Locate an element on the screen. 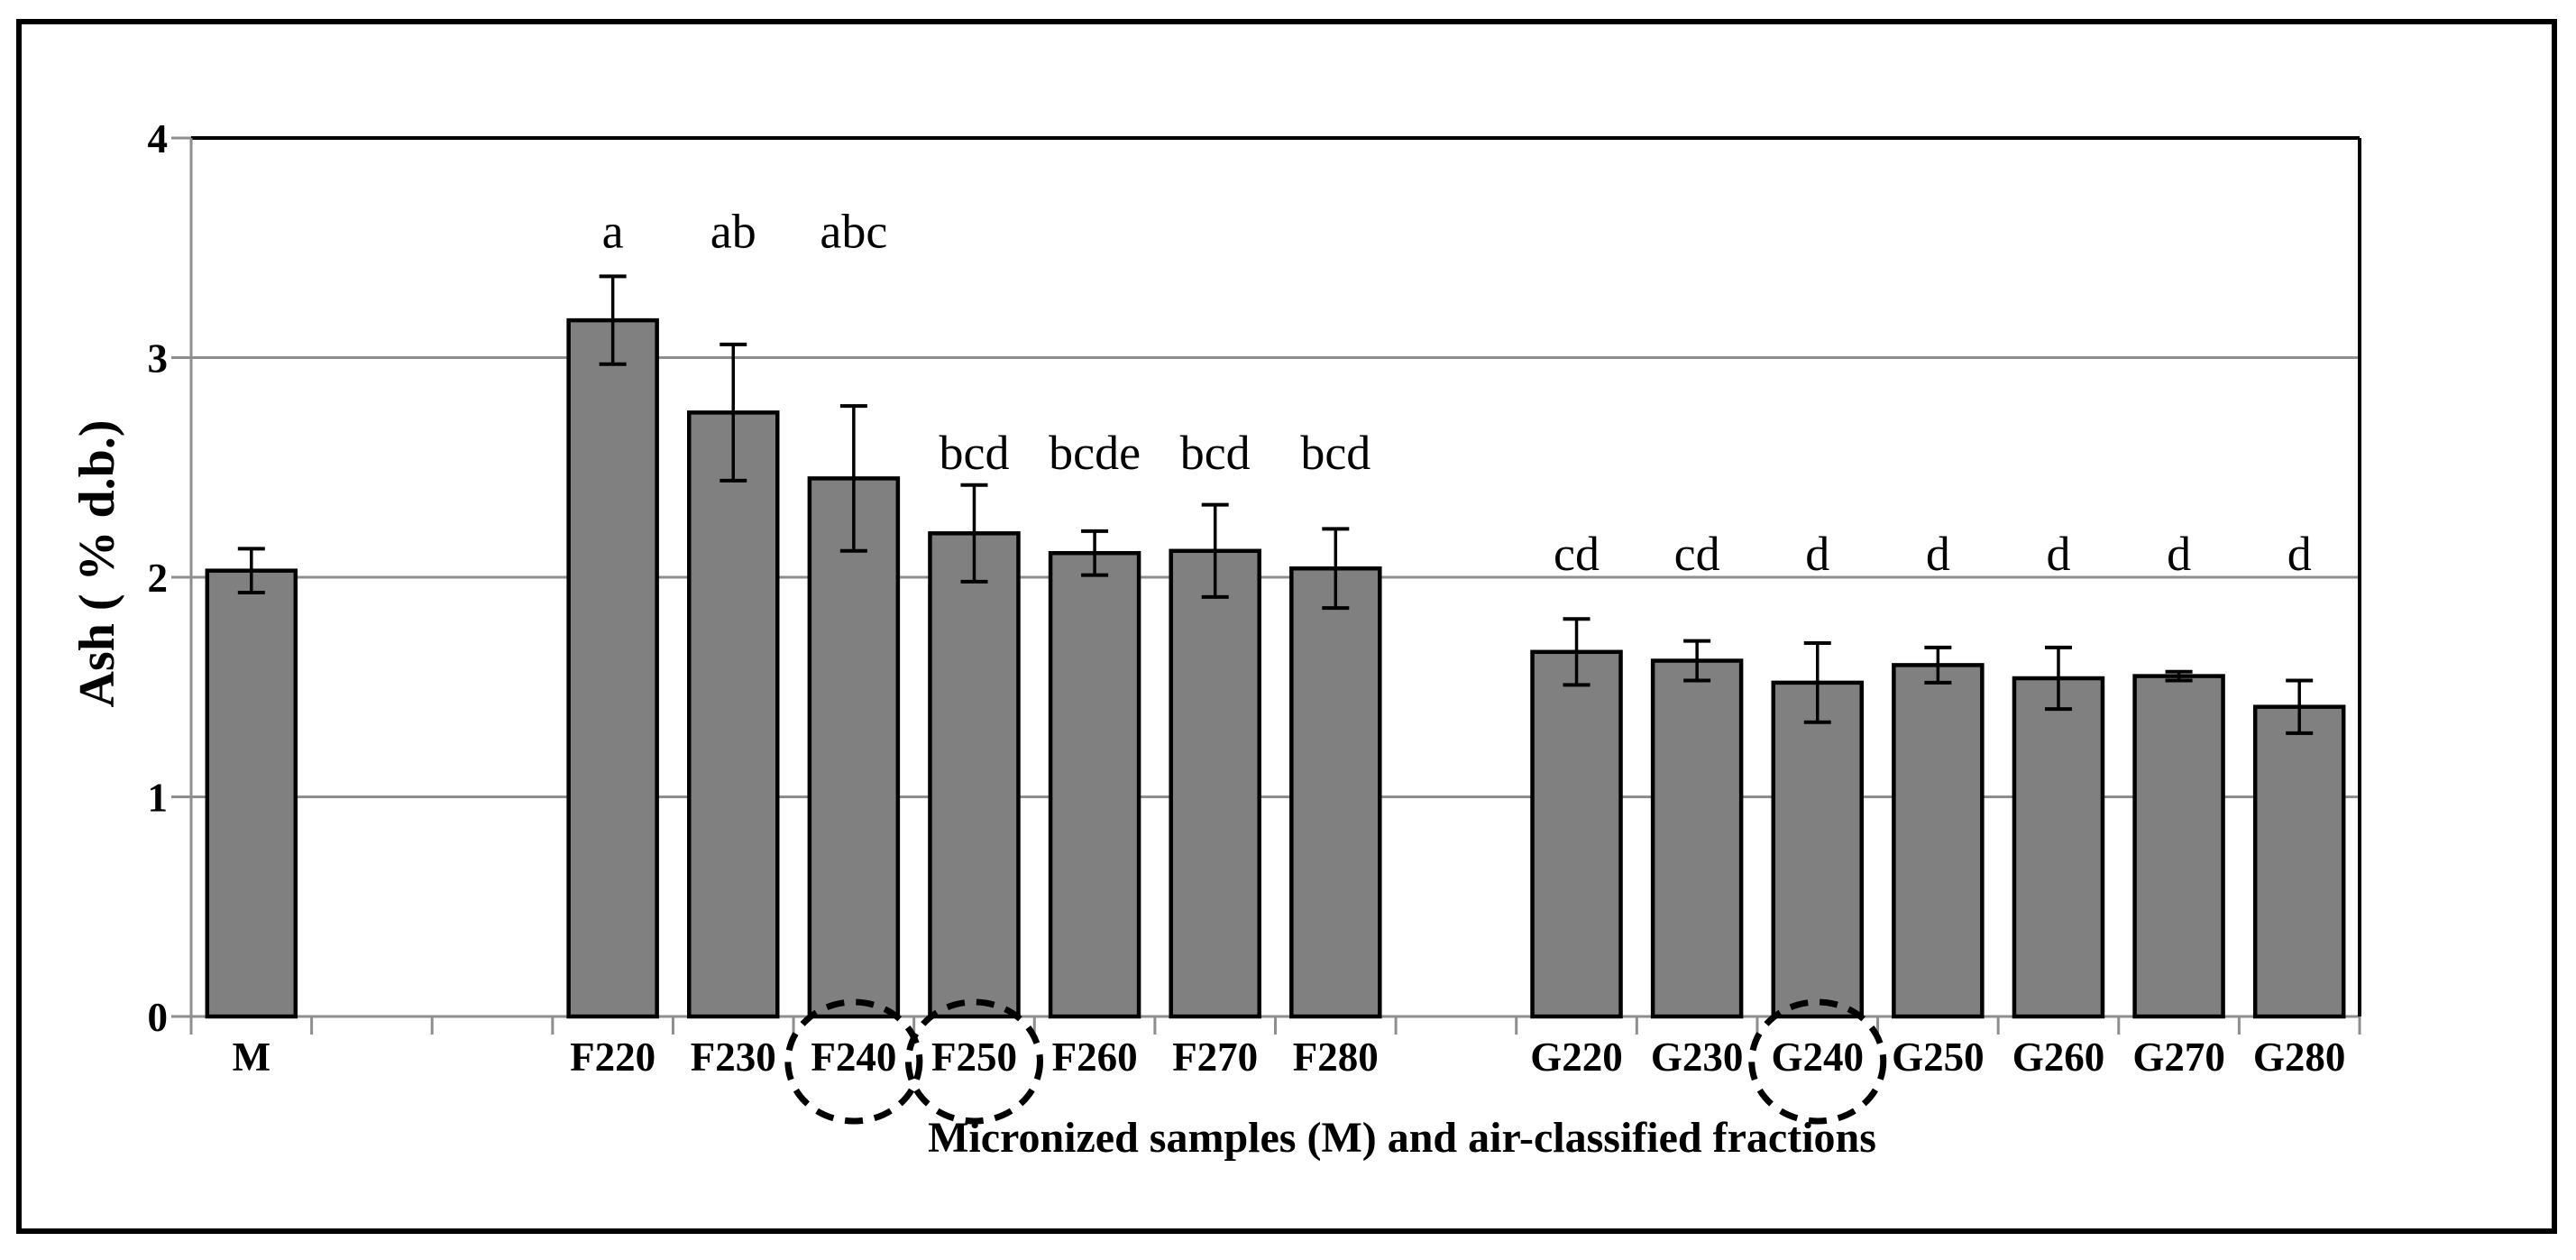  x-category-label: F280 is located at coordinates (1336, 1057).